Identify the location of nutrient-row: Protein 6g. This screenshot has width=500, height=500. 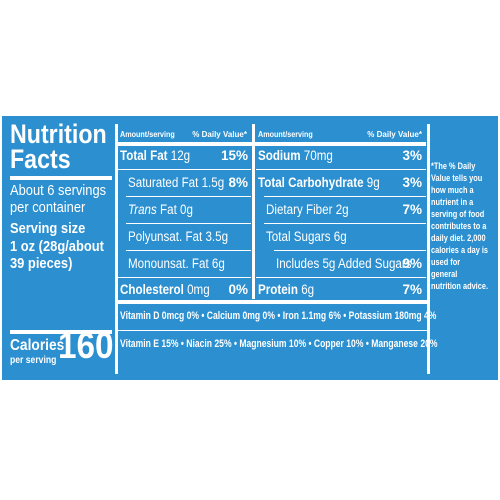
(286, 289).